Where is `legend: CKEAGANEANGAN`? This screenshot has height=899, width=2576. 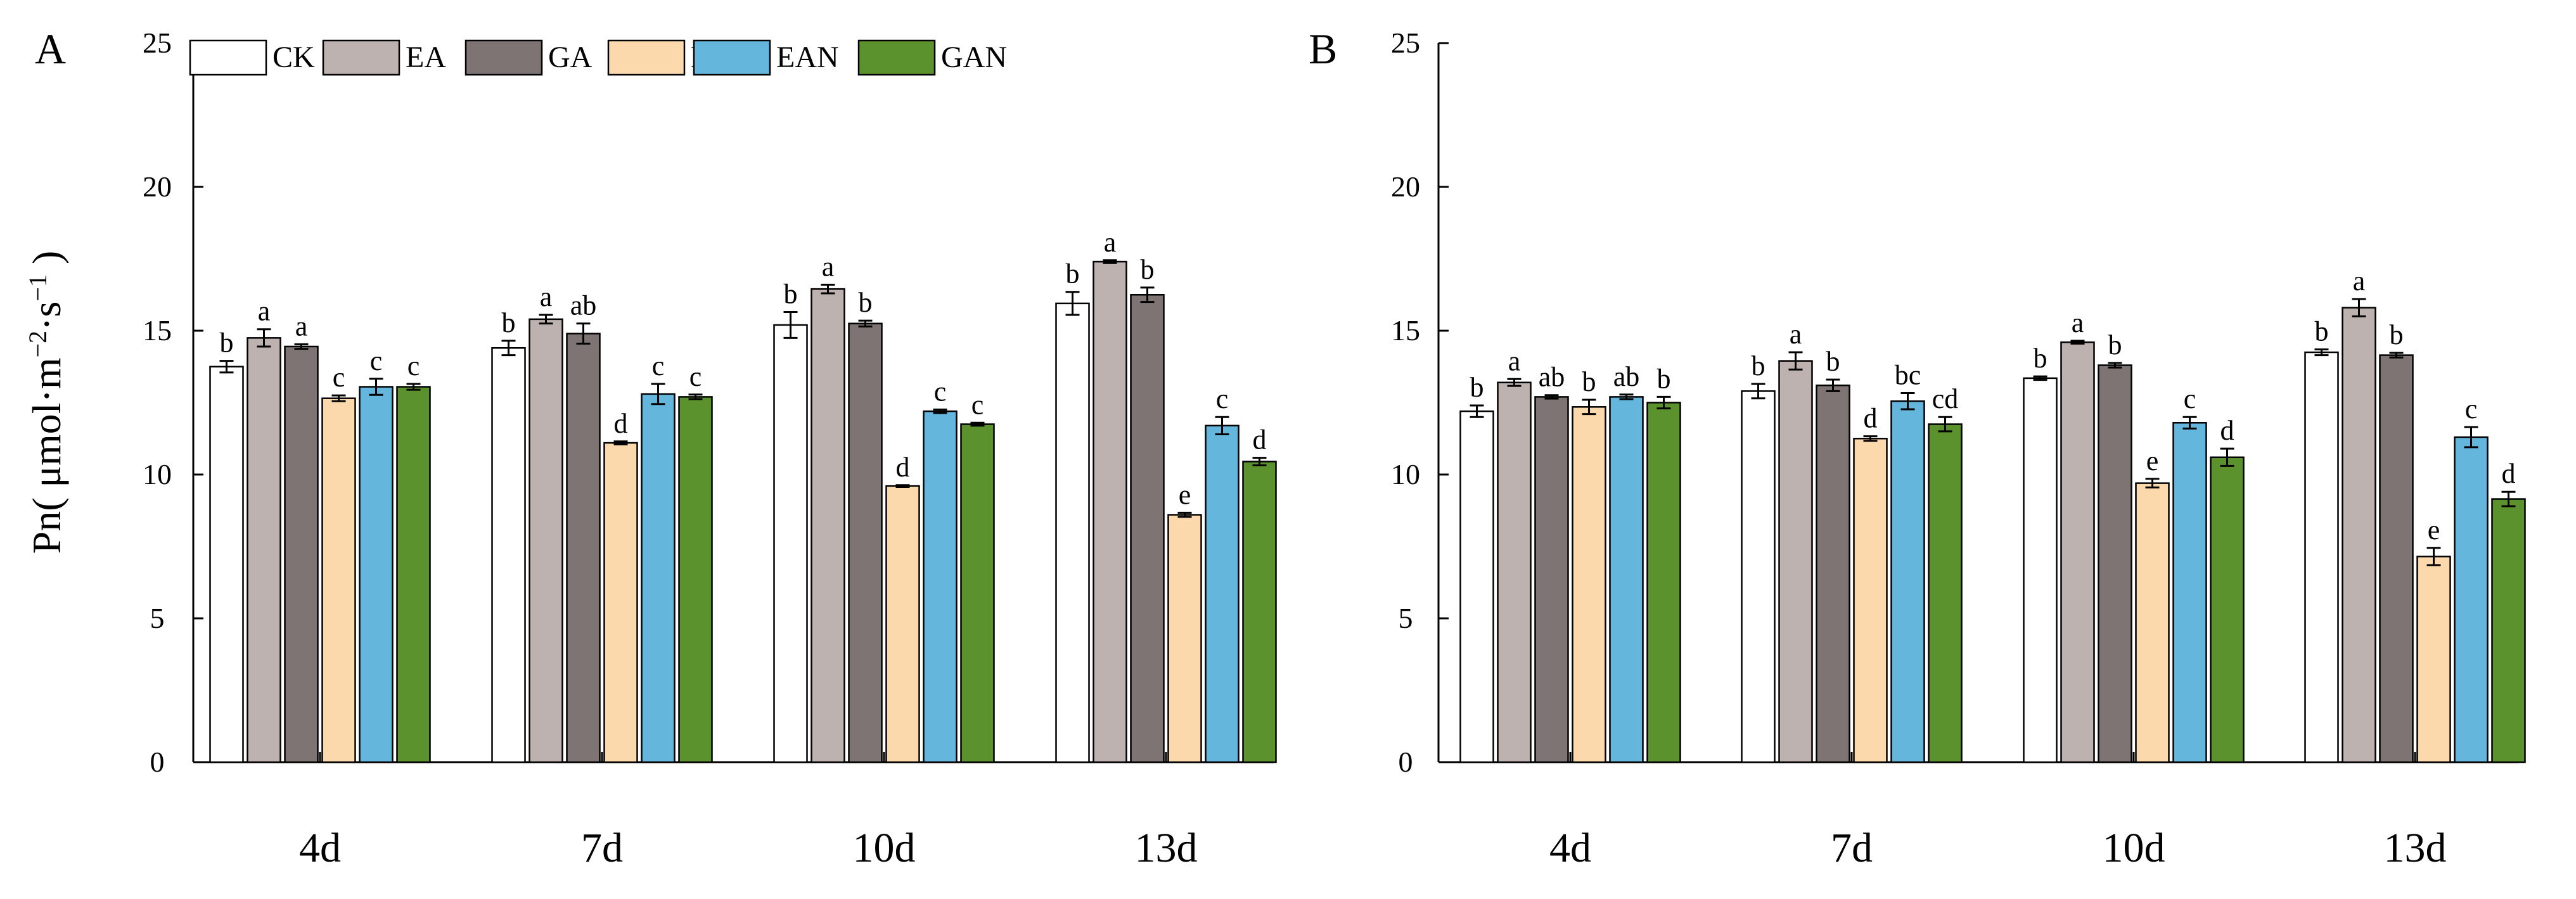 legend: CKEAGANEANGAN is located at coordinates (598, 57).